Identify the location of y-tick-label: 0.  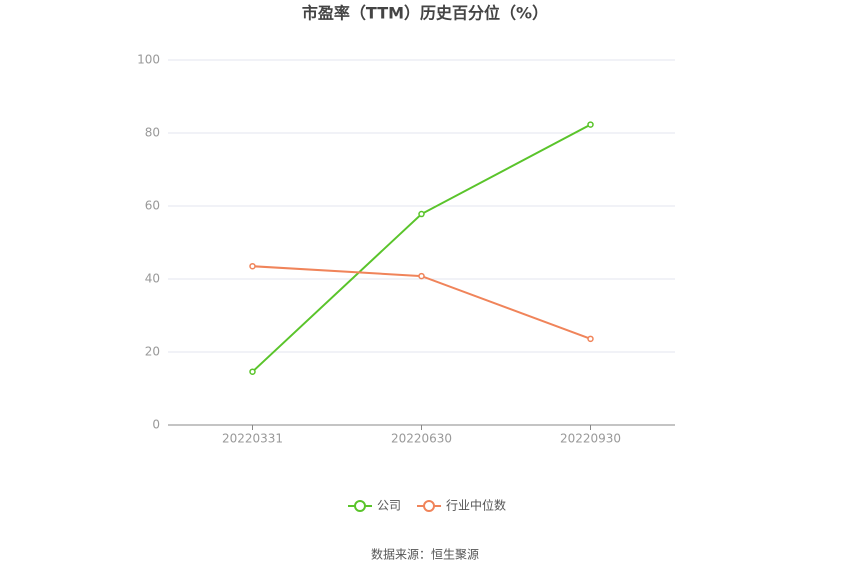
(156, 425).